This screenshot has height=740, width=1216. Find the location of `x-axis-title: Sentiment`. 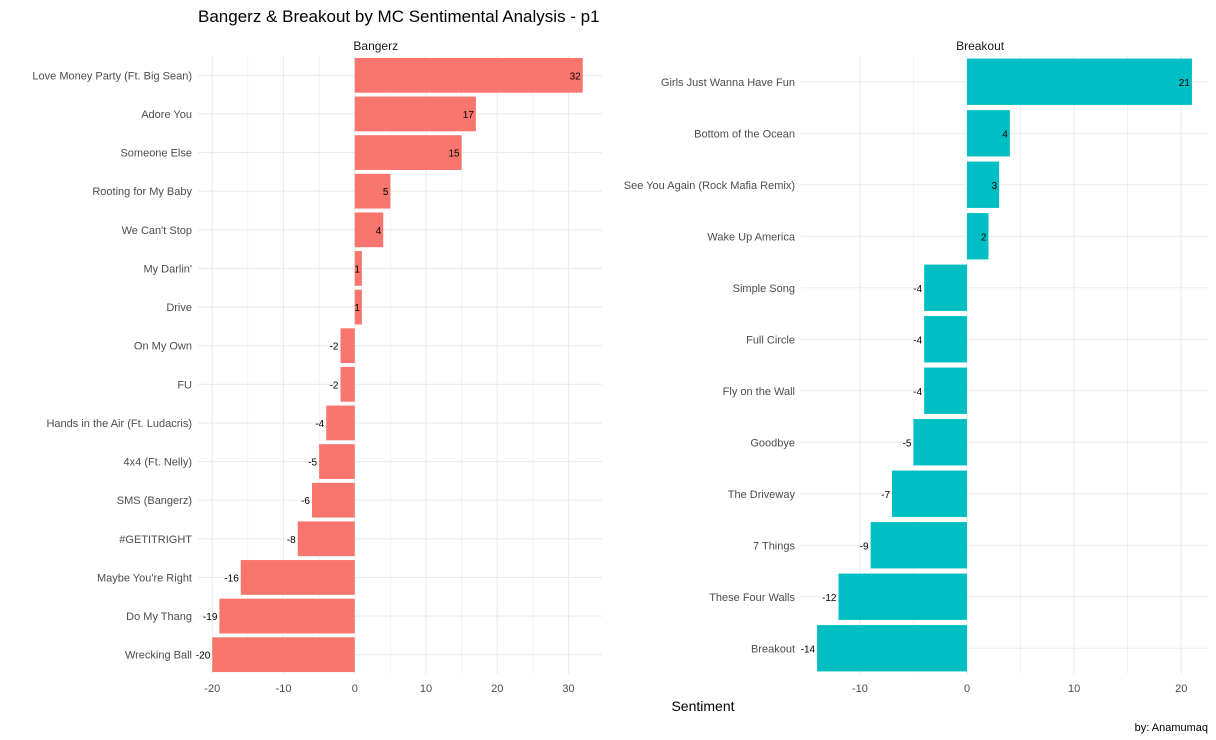

x-axis-title: Sentiment is located at coordinates (702, 706).